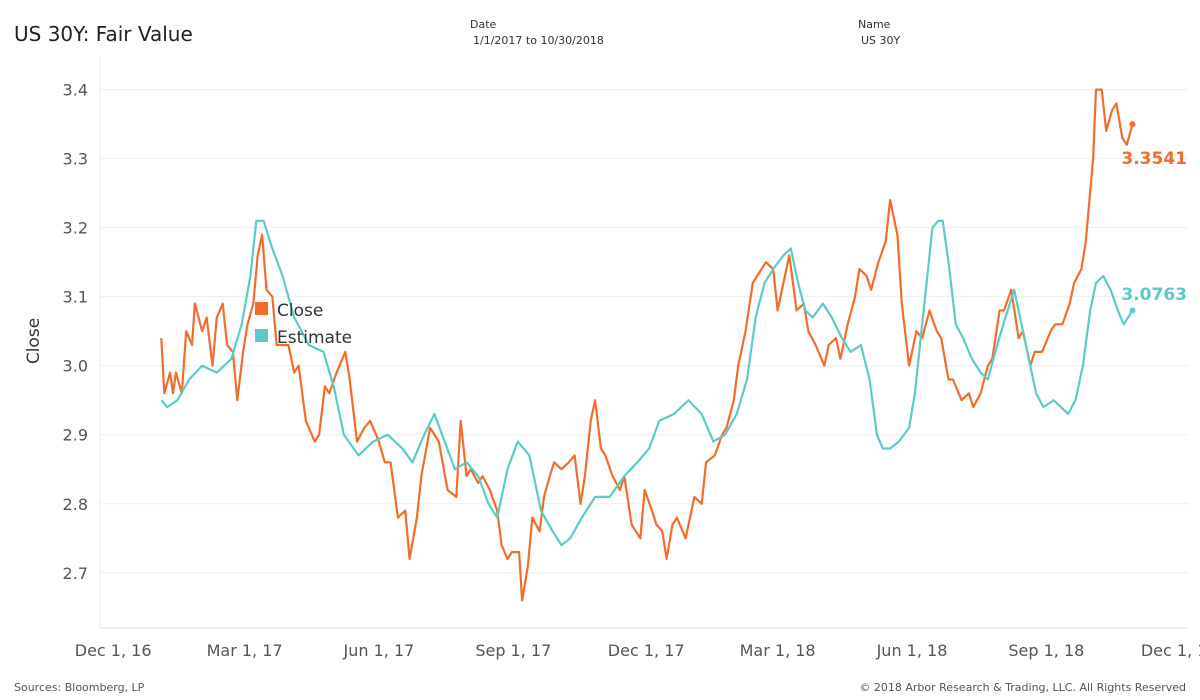 This screenshot has height=700, width=1200. Describe the element at coordinates (778, 650) in the screenshot. I see `x-tick-label: Mar 1, 18` at that location.